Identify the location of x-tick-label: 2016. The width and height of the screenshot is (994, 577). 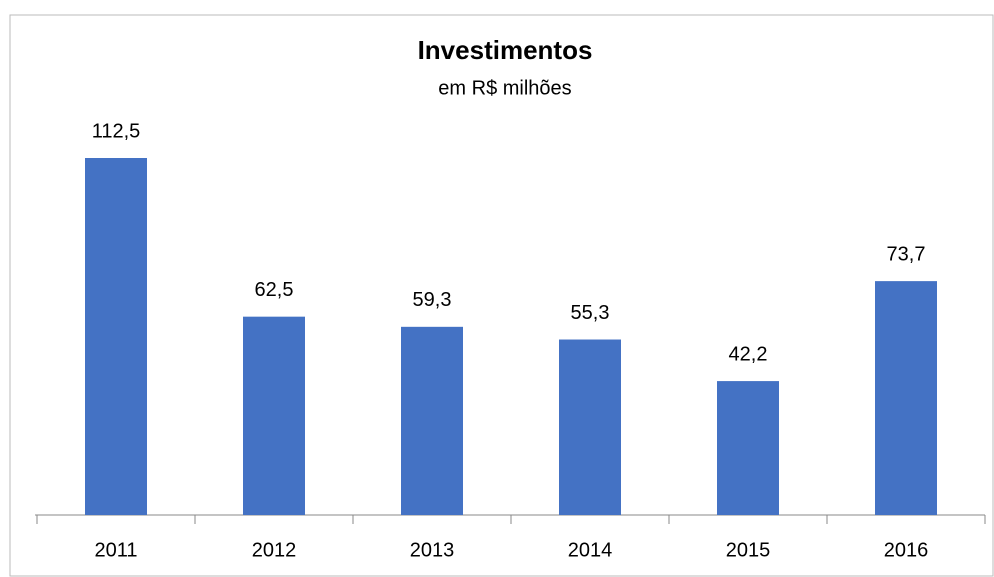
(906, 550).